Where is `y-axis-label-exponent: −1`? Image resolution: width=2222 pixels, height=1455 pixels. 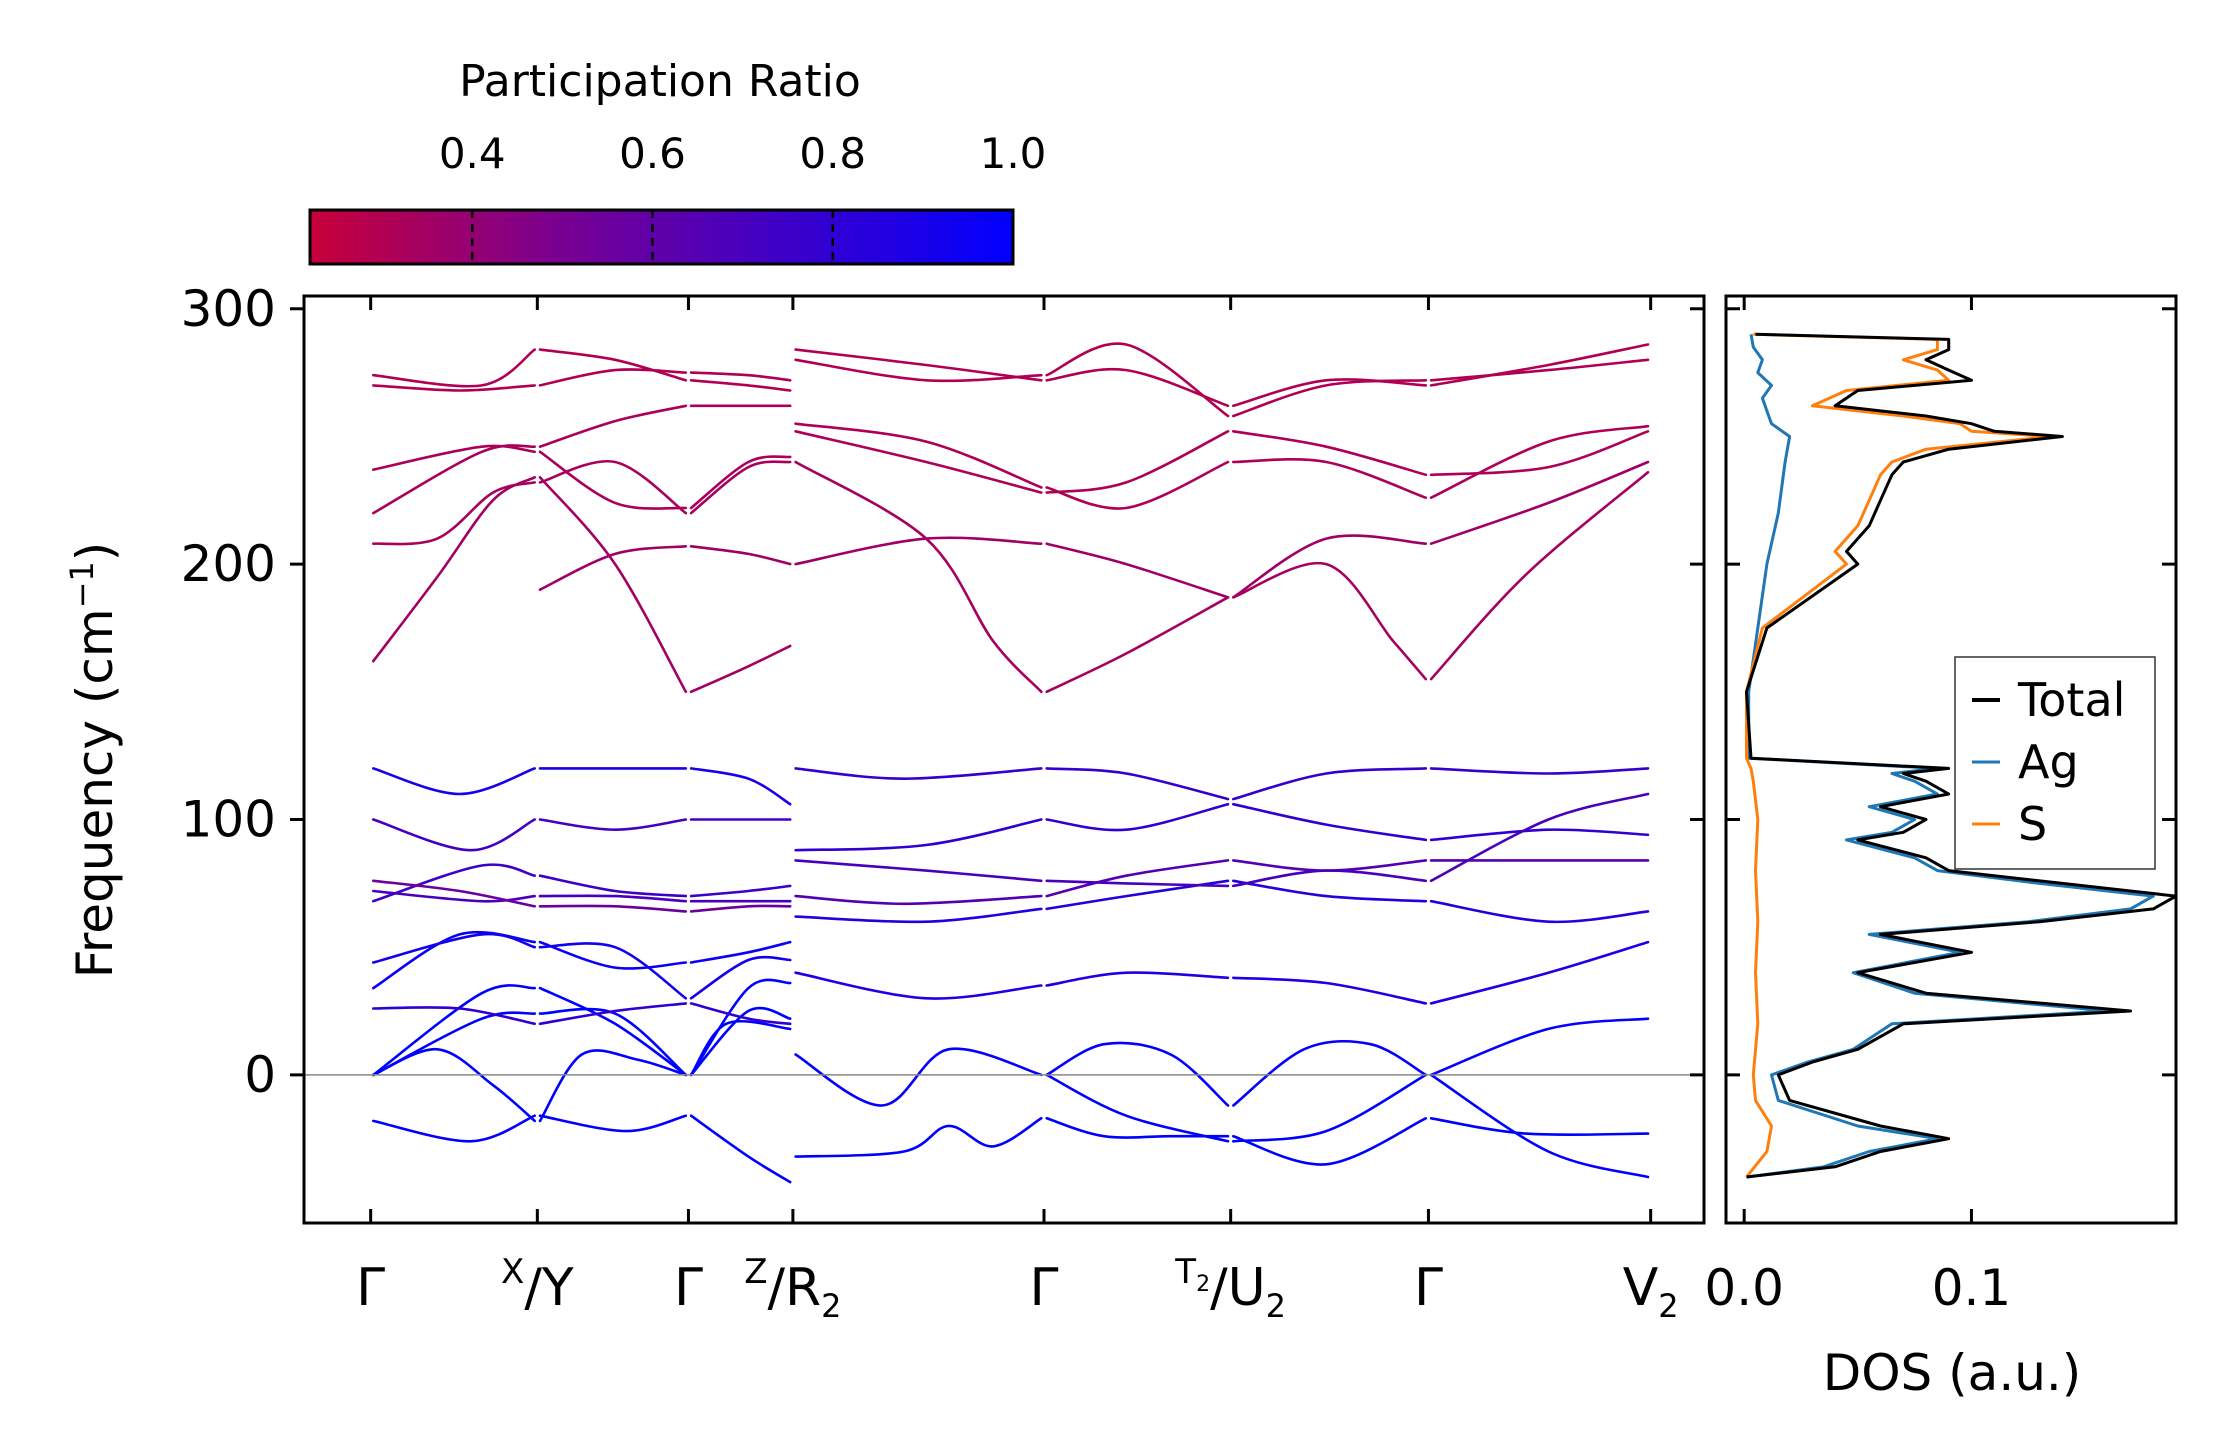 y-axis-label-exponent: −1 is located at coordinates (82, 584).